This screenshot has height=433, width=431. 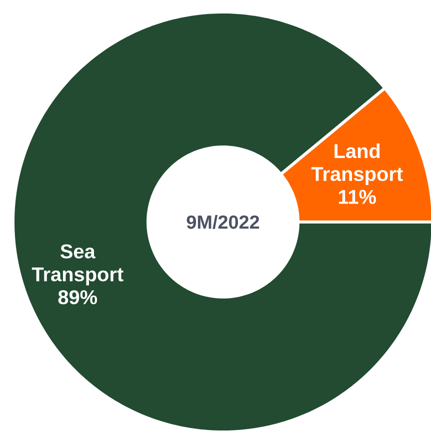 I want to click on slice-label: Land Transport, so click(x=357, y=165).